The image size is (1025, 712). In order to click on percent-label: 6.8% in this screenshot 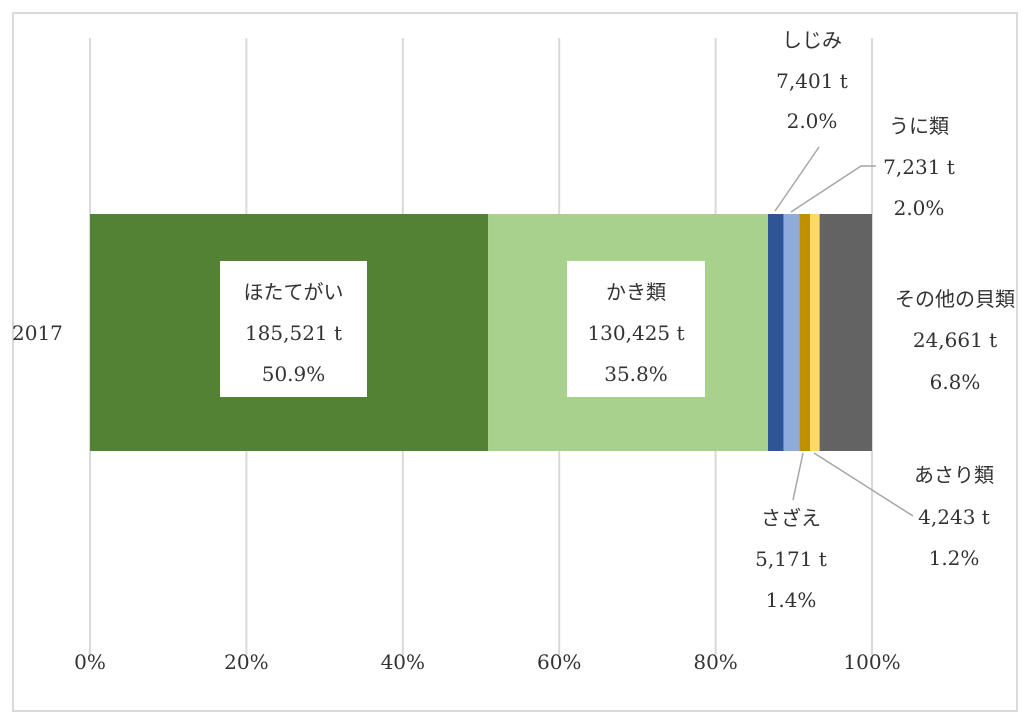, I will do `click(955, 382)`.